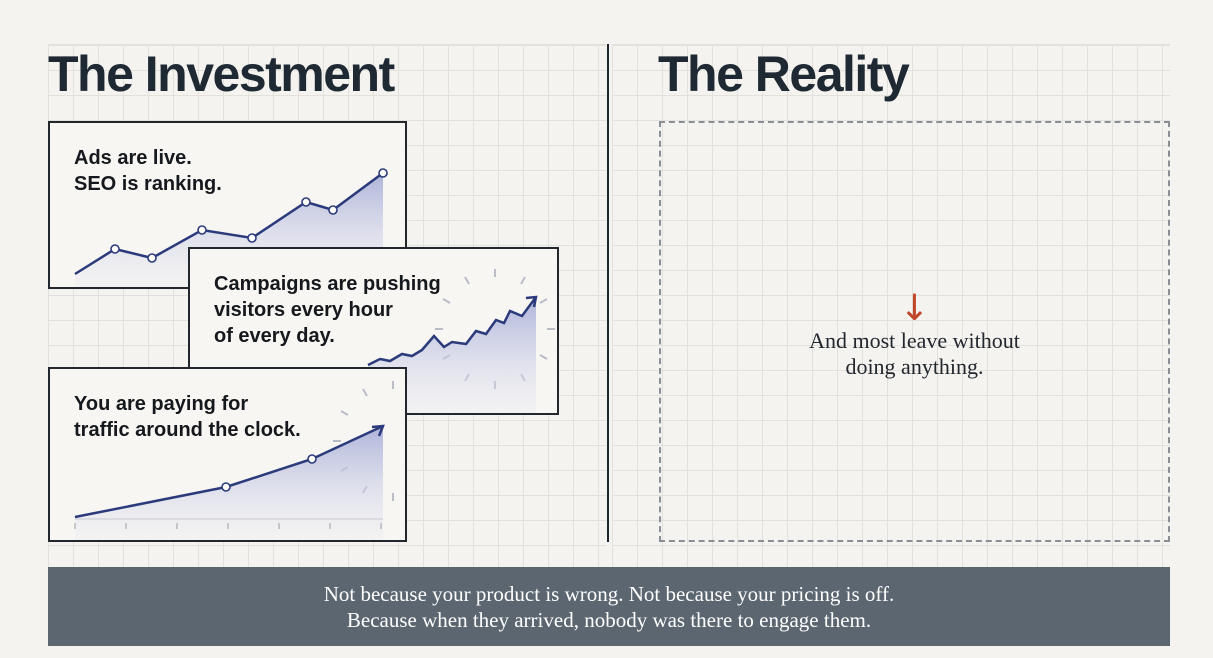 The height and width of the screenshot is (658, 1213). I want to click on down-arrow-icon: ↓, so click(914, 308).